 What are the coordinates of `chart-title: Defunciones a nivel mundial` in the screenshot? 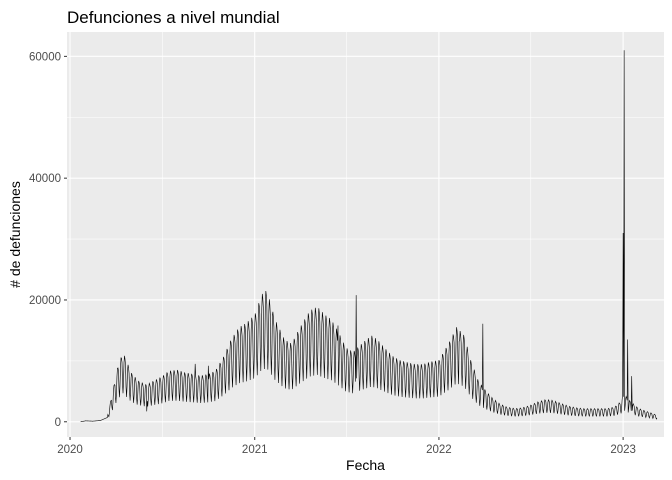 It's located at (173, 17).